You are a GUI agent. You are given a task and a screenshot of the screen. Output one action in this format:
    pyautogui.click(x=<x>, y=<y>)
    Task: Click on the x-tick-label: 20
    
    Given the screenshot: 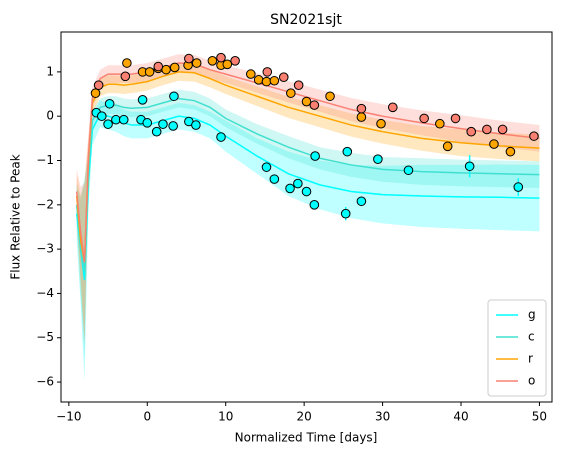 What is the action you would take?
    pyautogui.click(x=304, y=417)
    